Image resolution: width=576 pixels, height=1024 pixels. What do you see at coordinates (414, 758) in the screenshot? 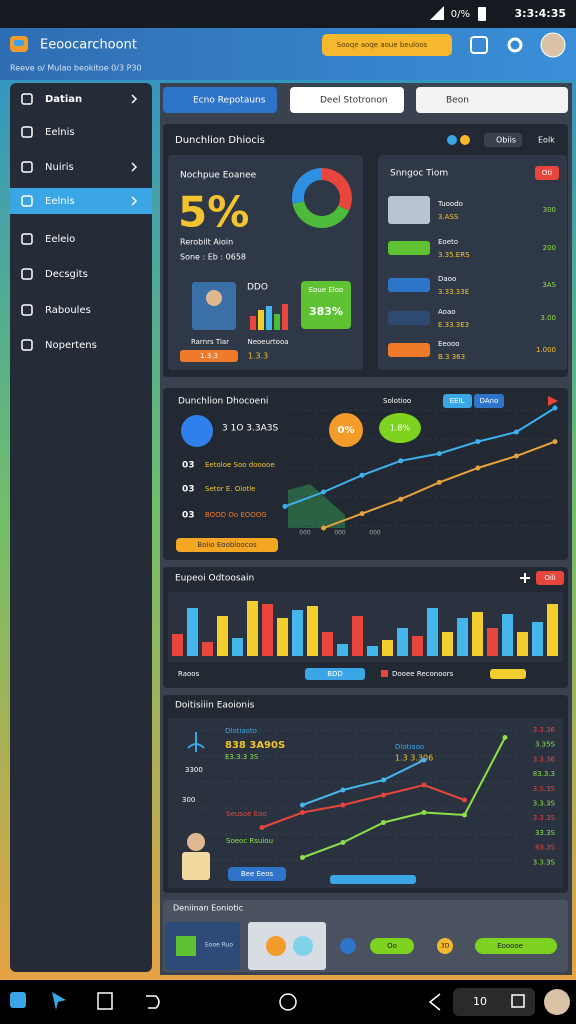
I see `stat: 1.3 3.306` at bounding box center [414, 758].